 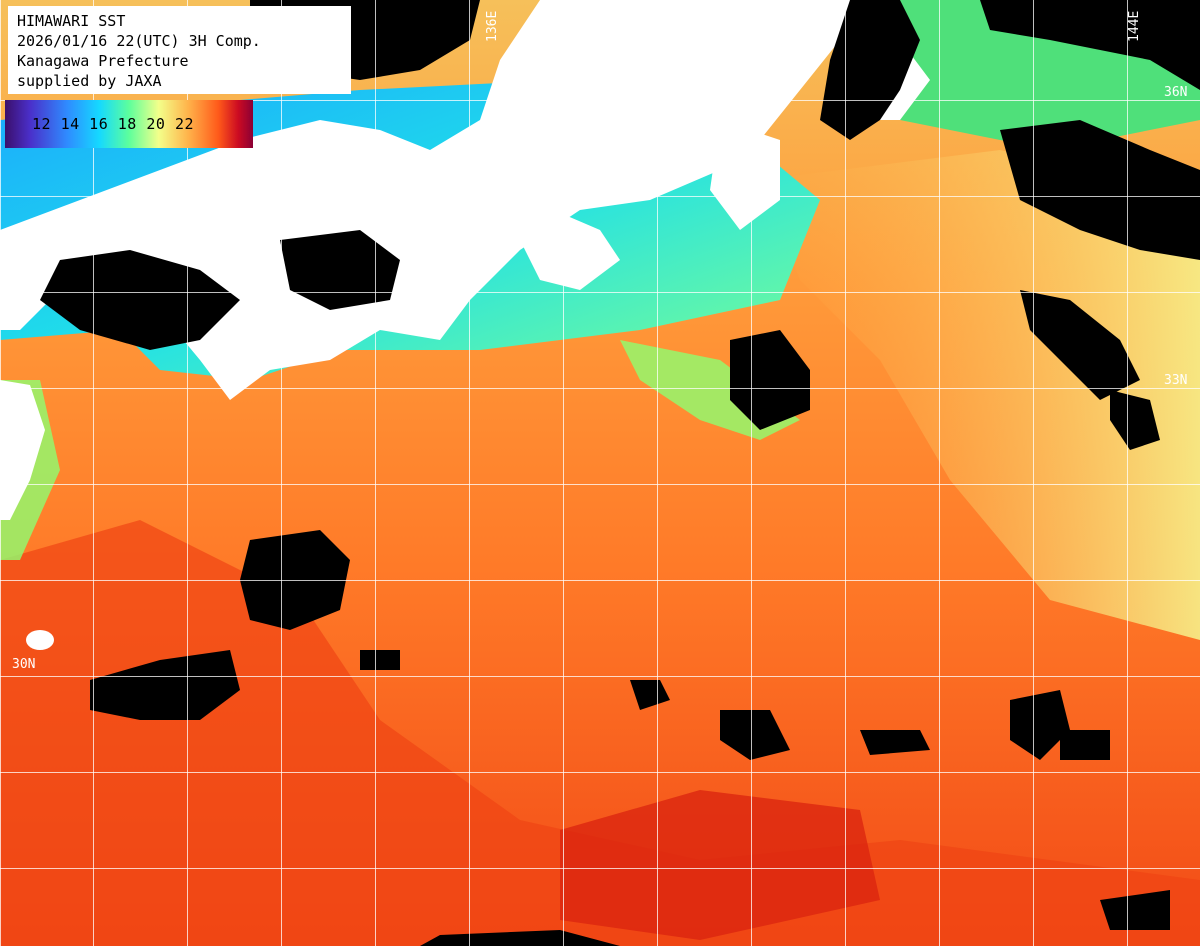 What do you see at coordinates (492, 26) in the screenshot?
I see `lon-label-136e: 136E` at bounding box center [492, 26].